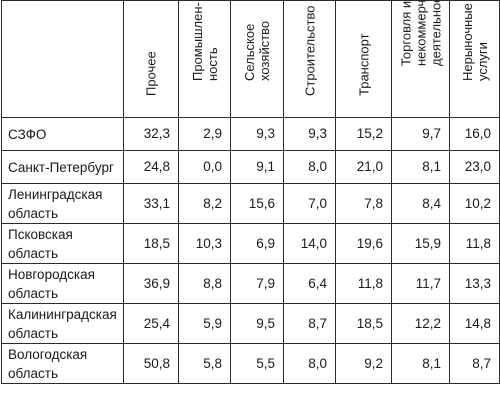  What do you see at coordinates (420, 33) in the screenshot?
I see `column-header-label: Торговля и некоммерческая деятельность` at bounding box center [420, 33].